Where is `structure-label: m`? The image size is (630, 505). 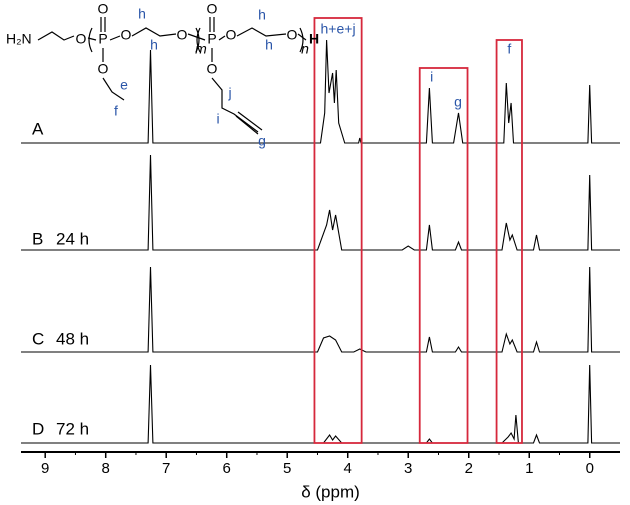 structure-label: m is located at coordinates (201, 49).